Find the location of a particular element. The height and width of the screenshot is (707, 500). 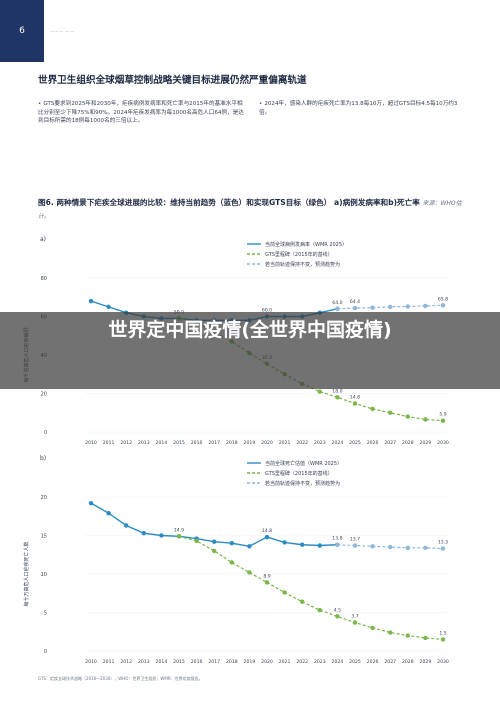

y-tick-label: 15 is located at coordinates (44, 537).